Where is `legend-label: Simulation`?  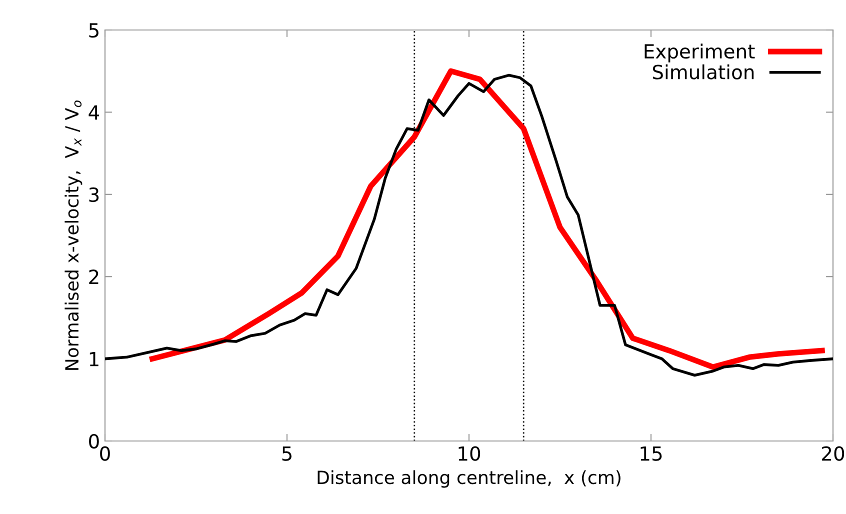
legend-label: Simulation is located at coordinates (703, 72).